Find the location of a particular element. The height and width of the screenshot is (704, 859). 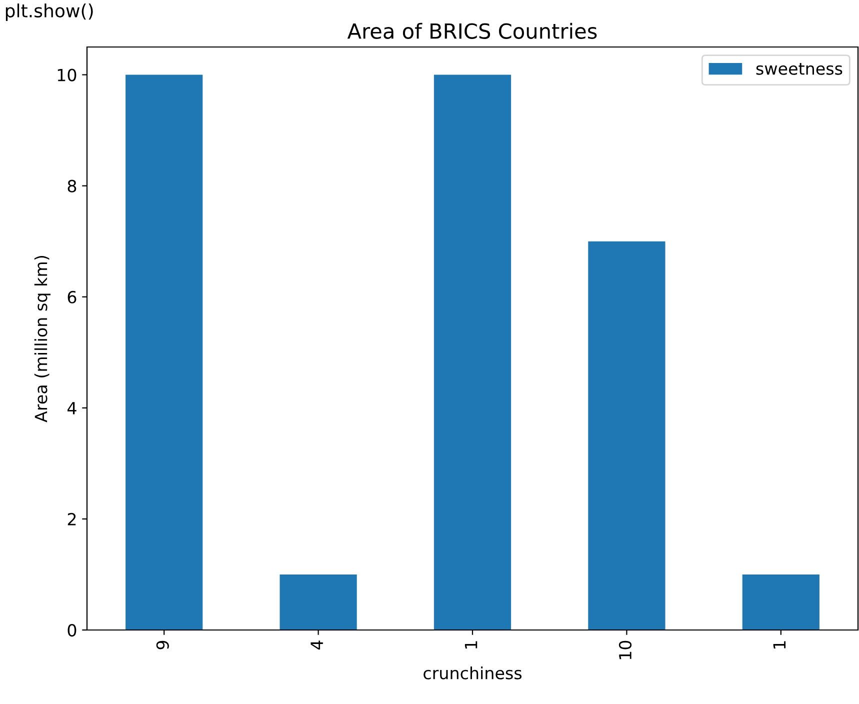

x-axis-title: crunchiness is located at coordinates (473, 673).